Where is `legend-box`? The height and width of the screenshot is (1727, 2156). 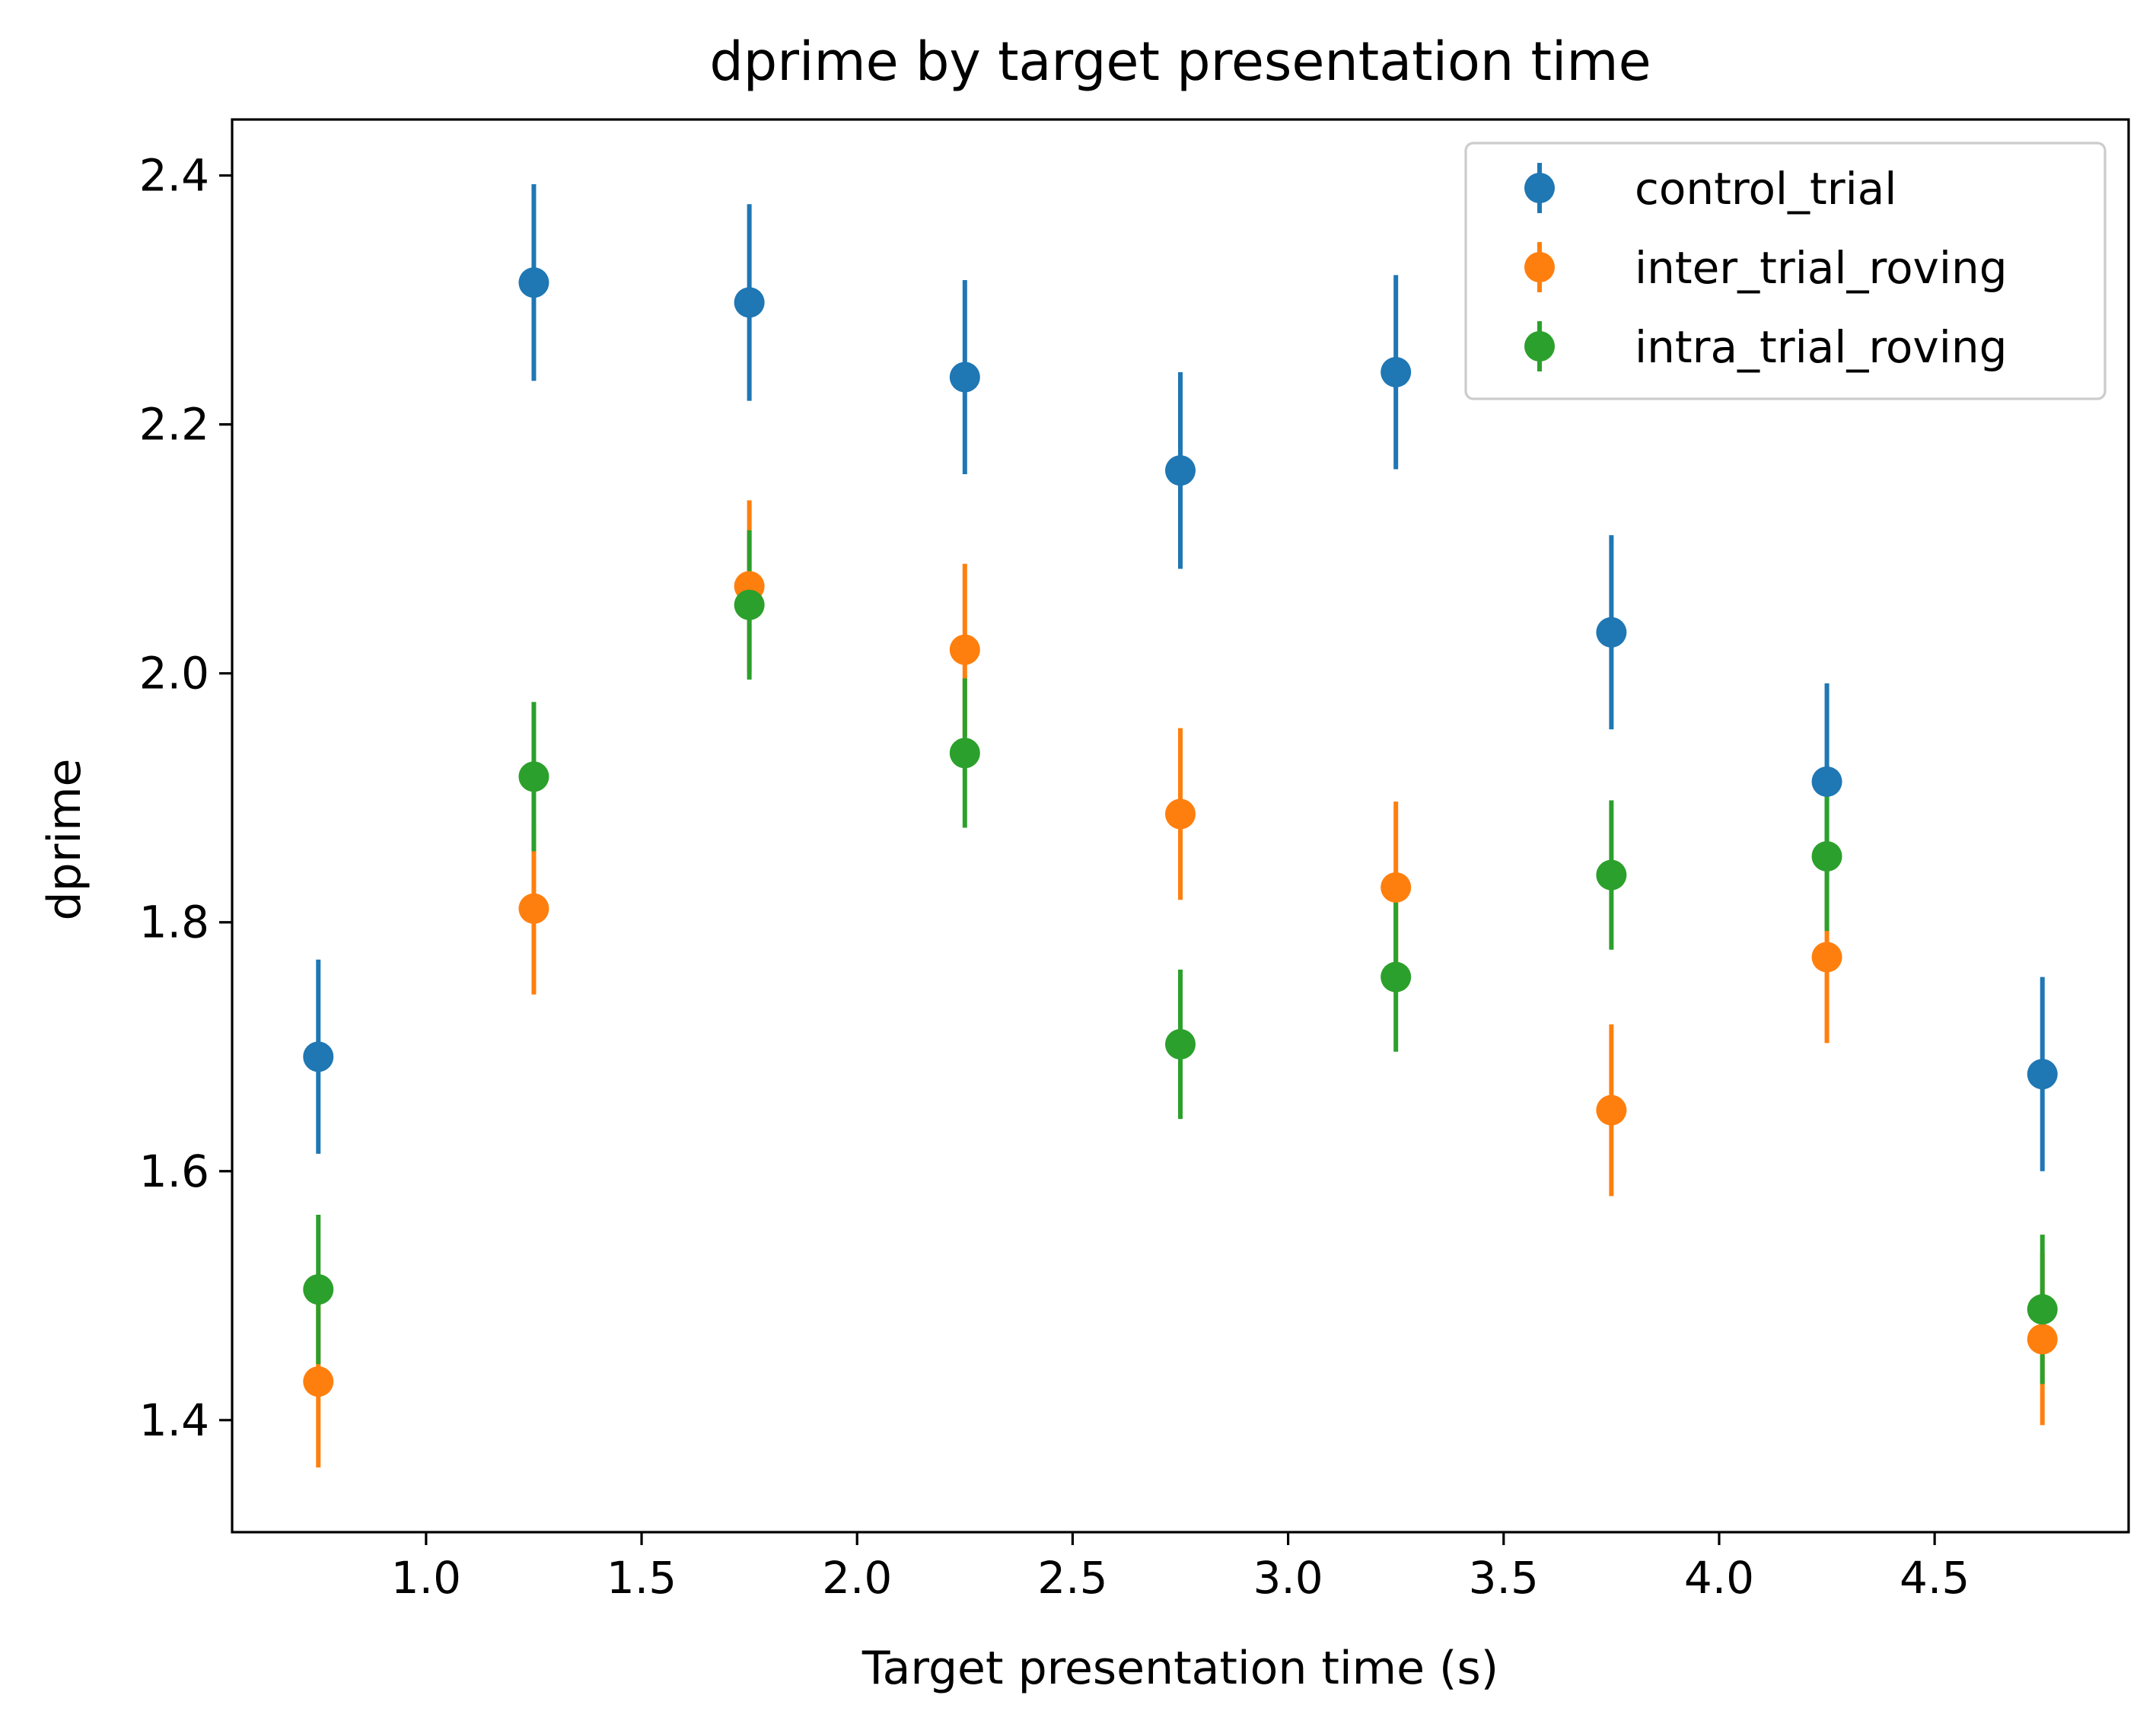
legend-box is located at coordinates (1786, 271).